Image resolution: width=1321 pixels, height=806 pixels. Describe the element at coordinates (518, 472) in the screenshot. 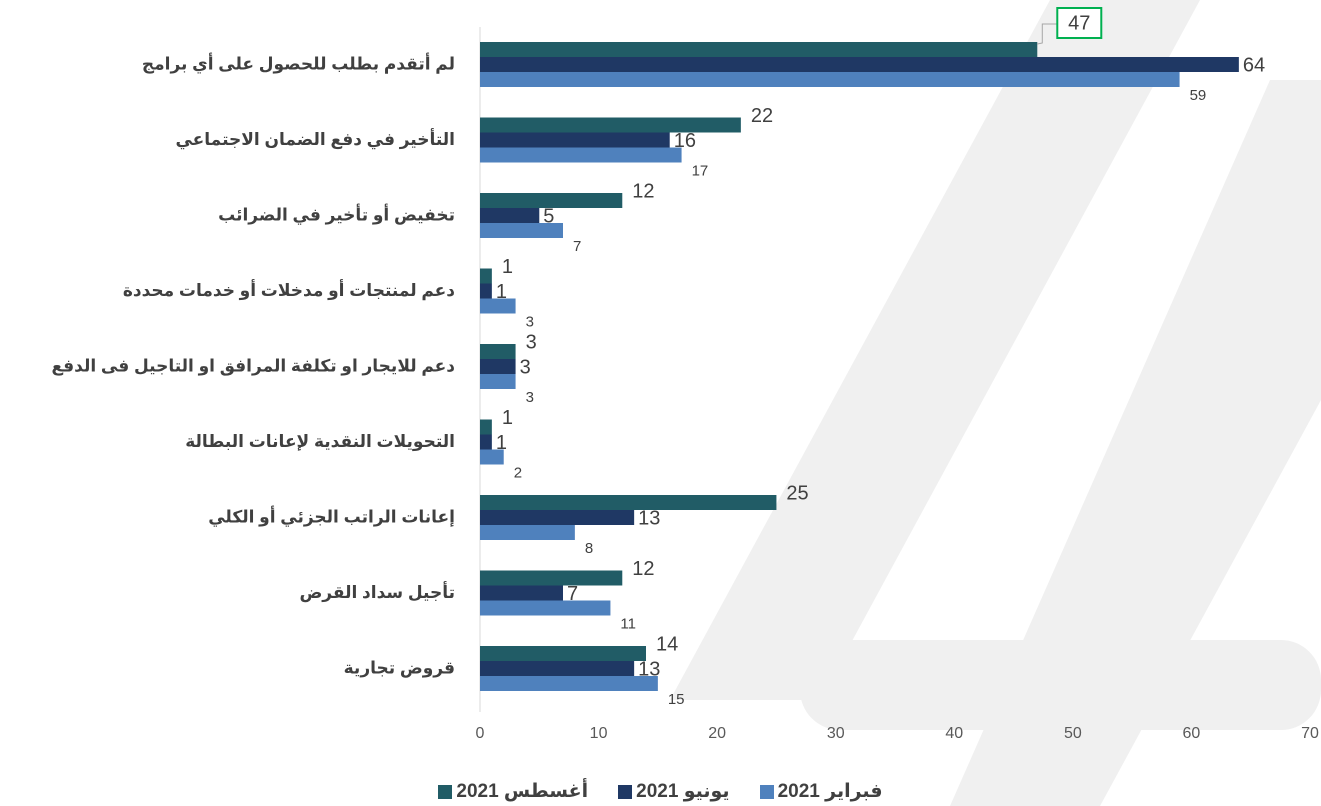

I see `data-label: 2` at that location.